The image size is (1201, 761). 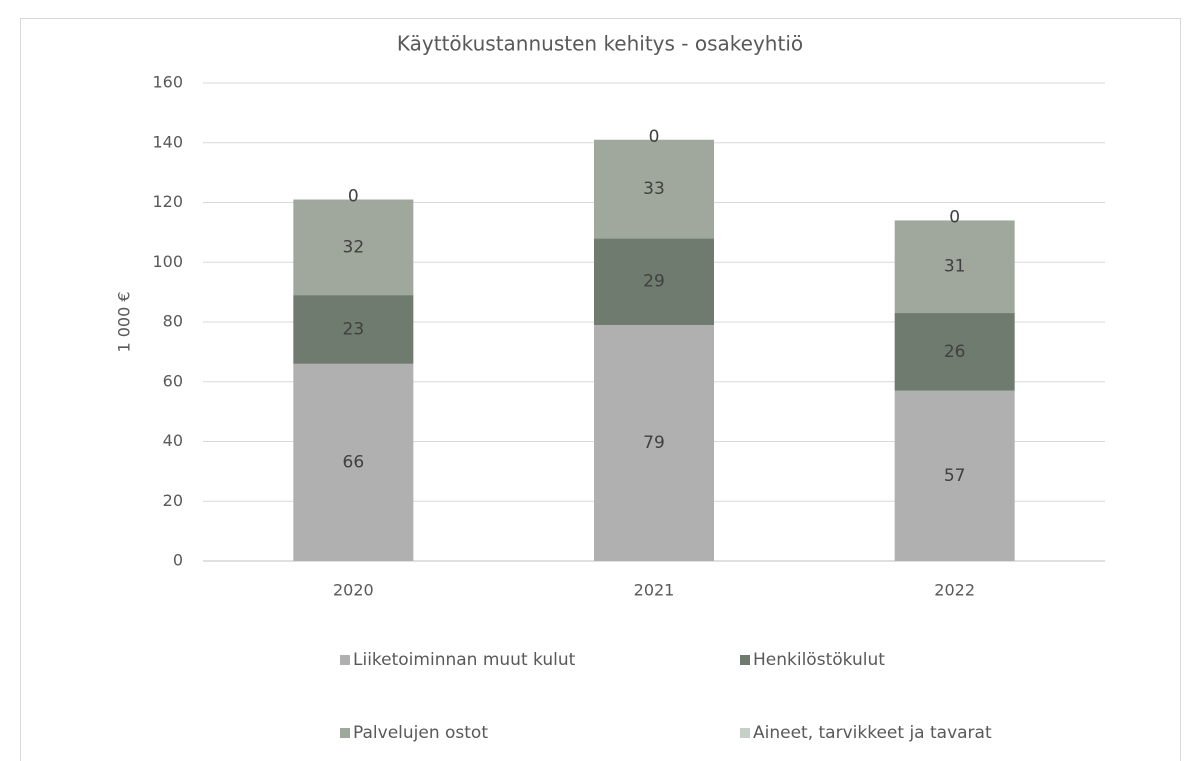 I want to click on data-label: 29, so click(x=654, y=282).